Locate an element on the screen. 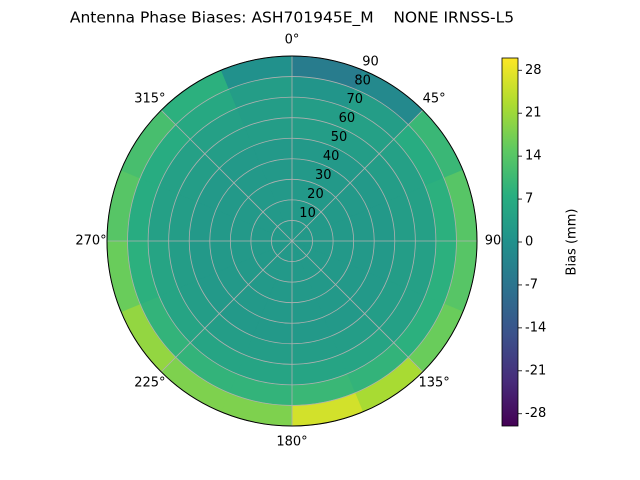 The image size is (640, 480). colorbar-tick-label: -28 is located at coordinates (535, 413).